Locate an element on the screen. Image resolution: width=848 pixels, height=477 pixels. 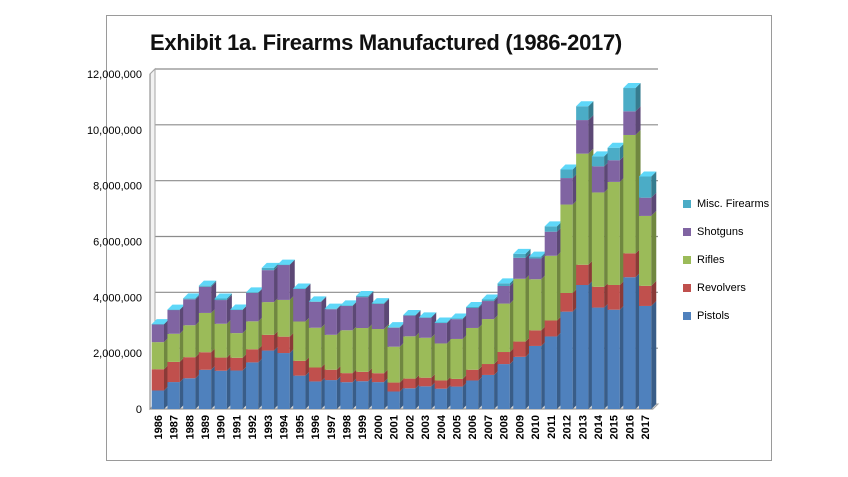
bar-misc-firearms-1992 is located at coordinates (252, 292).